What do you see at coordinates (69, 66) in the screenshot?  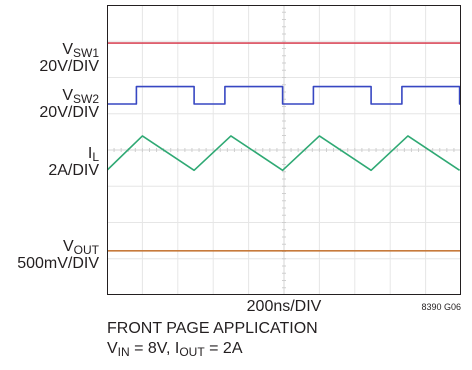 I see `vsw1-scale: 20V/DIV` at bounding box center [69, 66].